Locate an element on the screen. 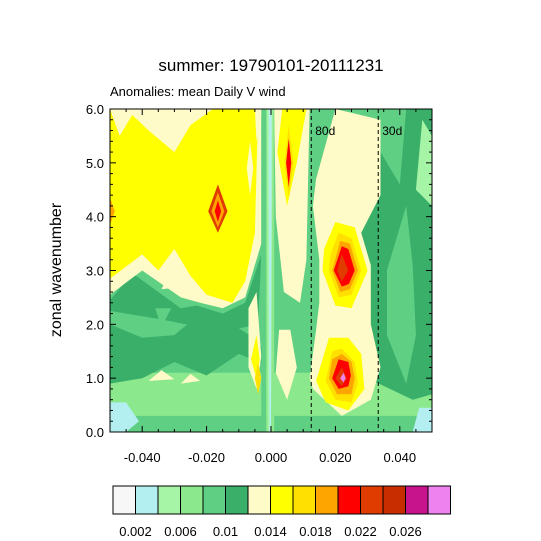  y-tick-label: 1.0 is located at coordinates (95, 378).